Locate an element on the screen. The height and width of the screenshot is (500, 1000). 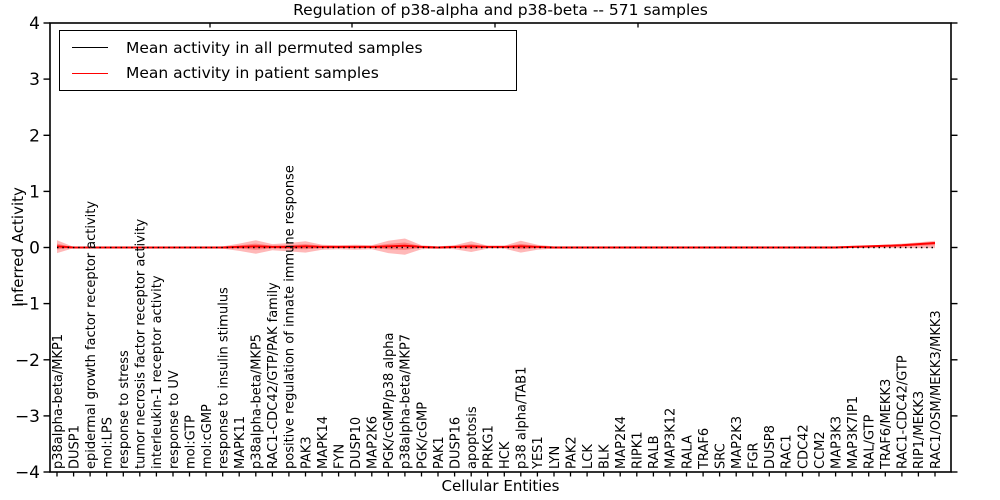
x-tick-label: RAC1 is located at coordinates (787, 451).